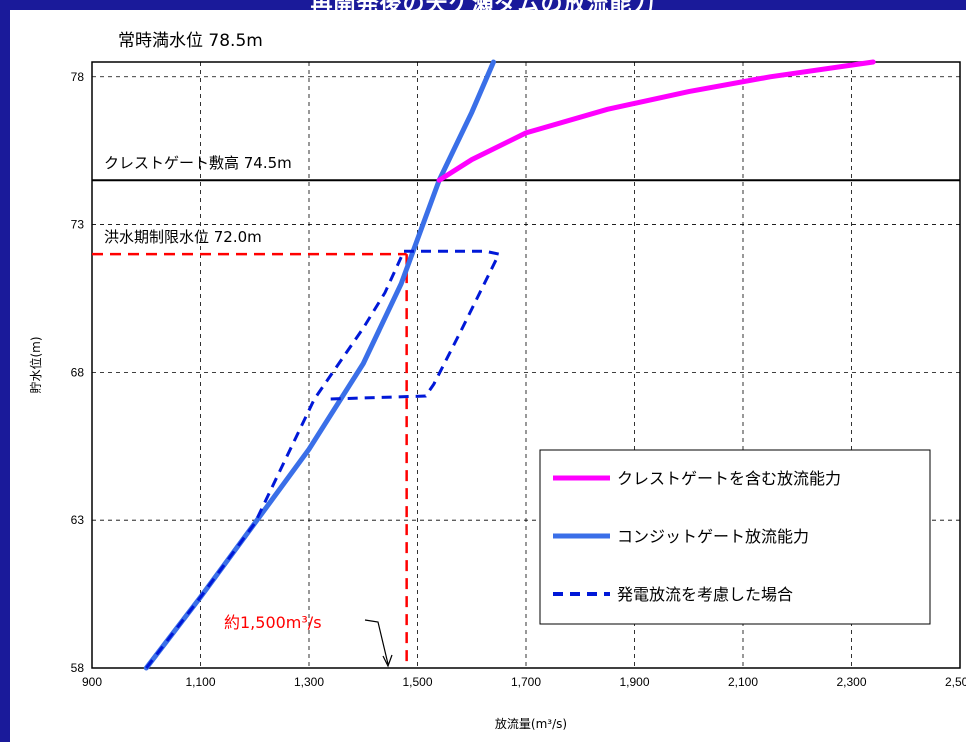 This screenshot has height=742, width=966. Describe the element at coordinates (273, 622) in the screenshot. I see `discharge-annotation: 約1,500m³/s` at that location.